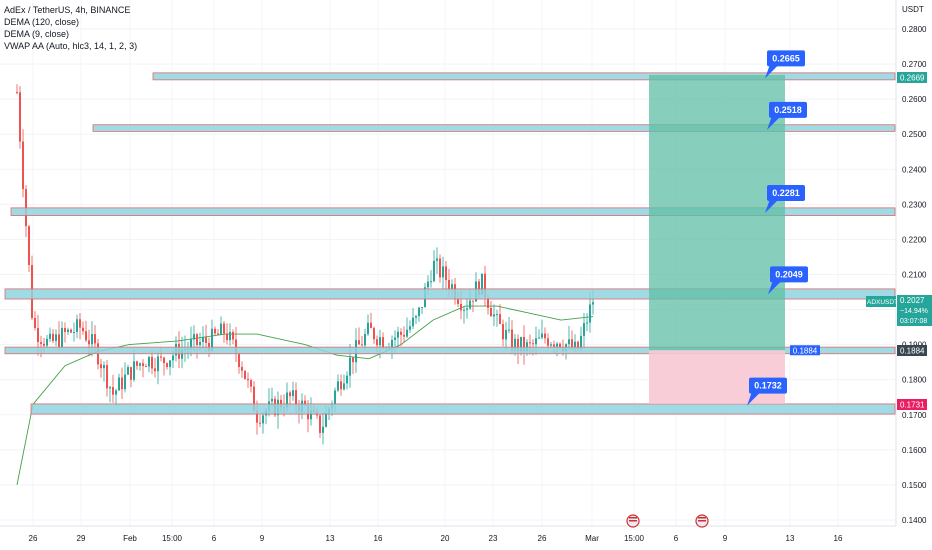  I want to click on stop-price-tag: 0.1731, so click(912, 404).